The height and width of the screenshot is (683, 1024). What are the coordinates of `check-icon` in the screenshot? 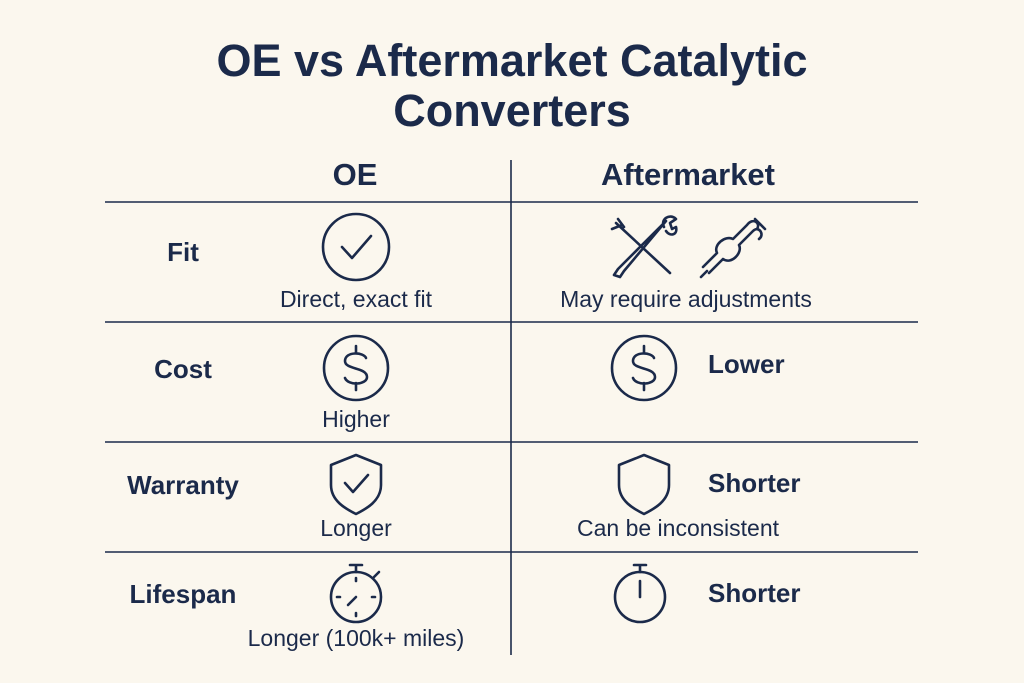 It's located at (356, 247).